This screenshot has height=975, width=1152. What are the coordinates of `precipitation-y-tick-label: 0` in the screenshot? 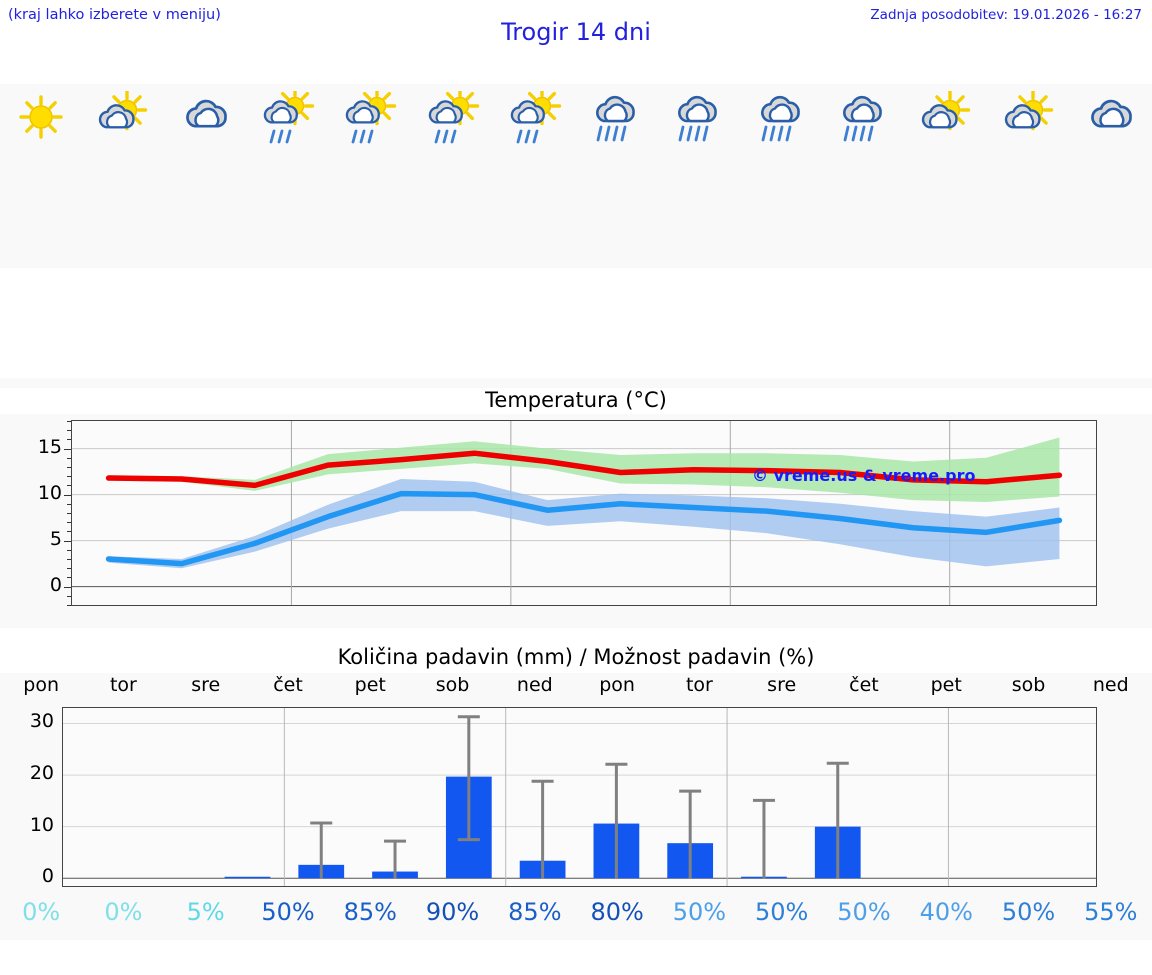 It's located at (47, 876).